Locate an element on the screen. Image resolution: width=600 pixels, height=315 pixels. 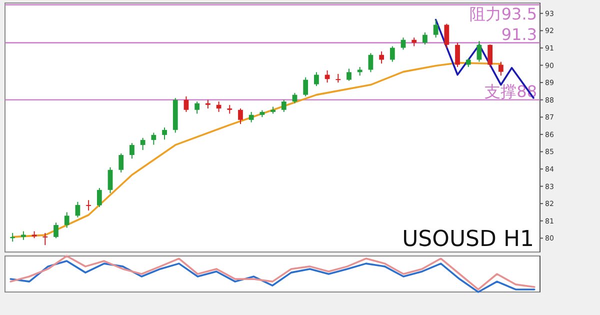
ref-line-label: 91.3 is located at coordinates (519, 34).